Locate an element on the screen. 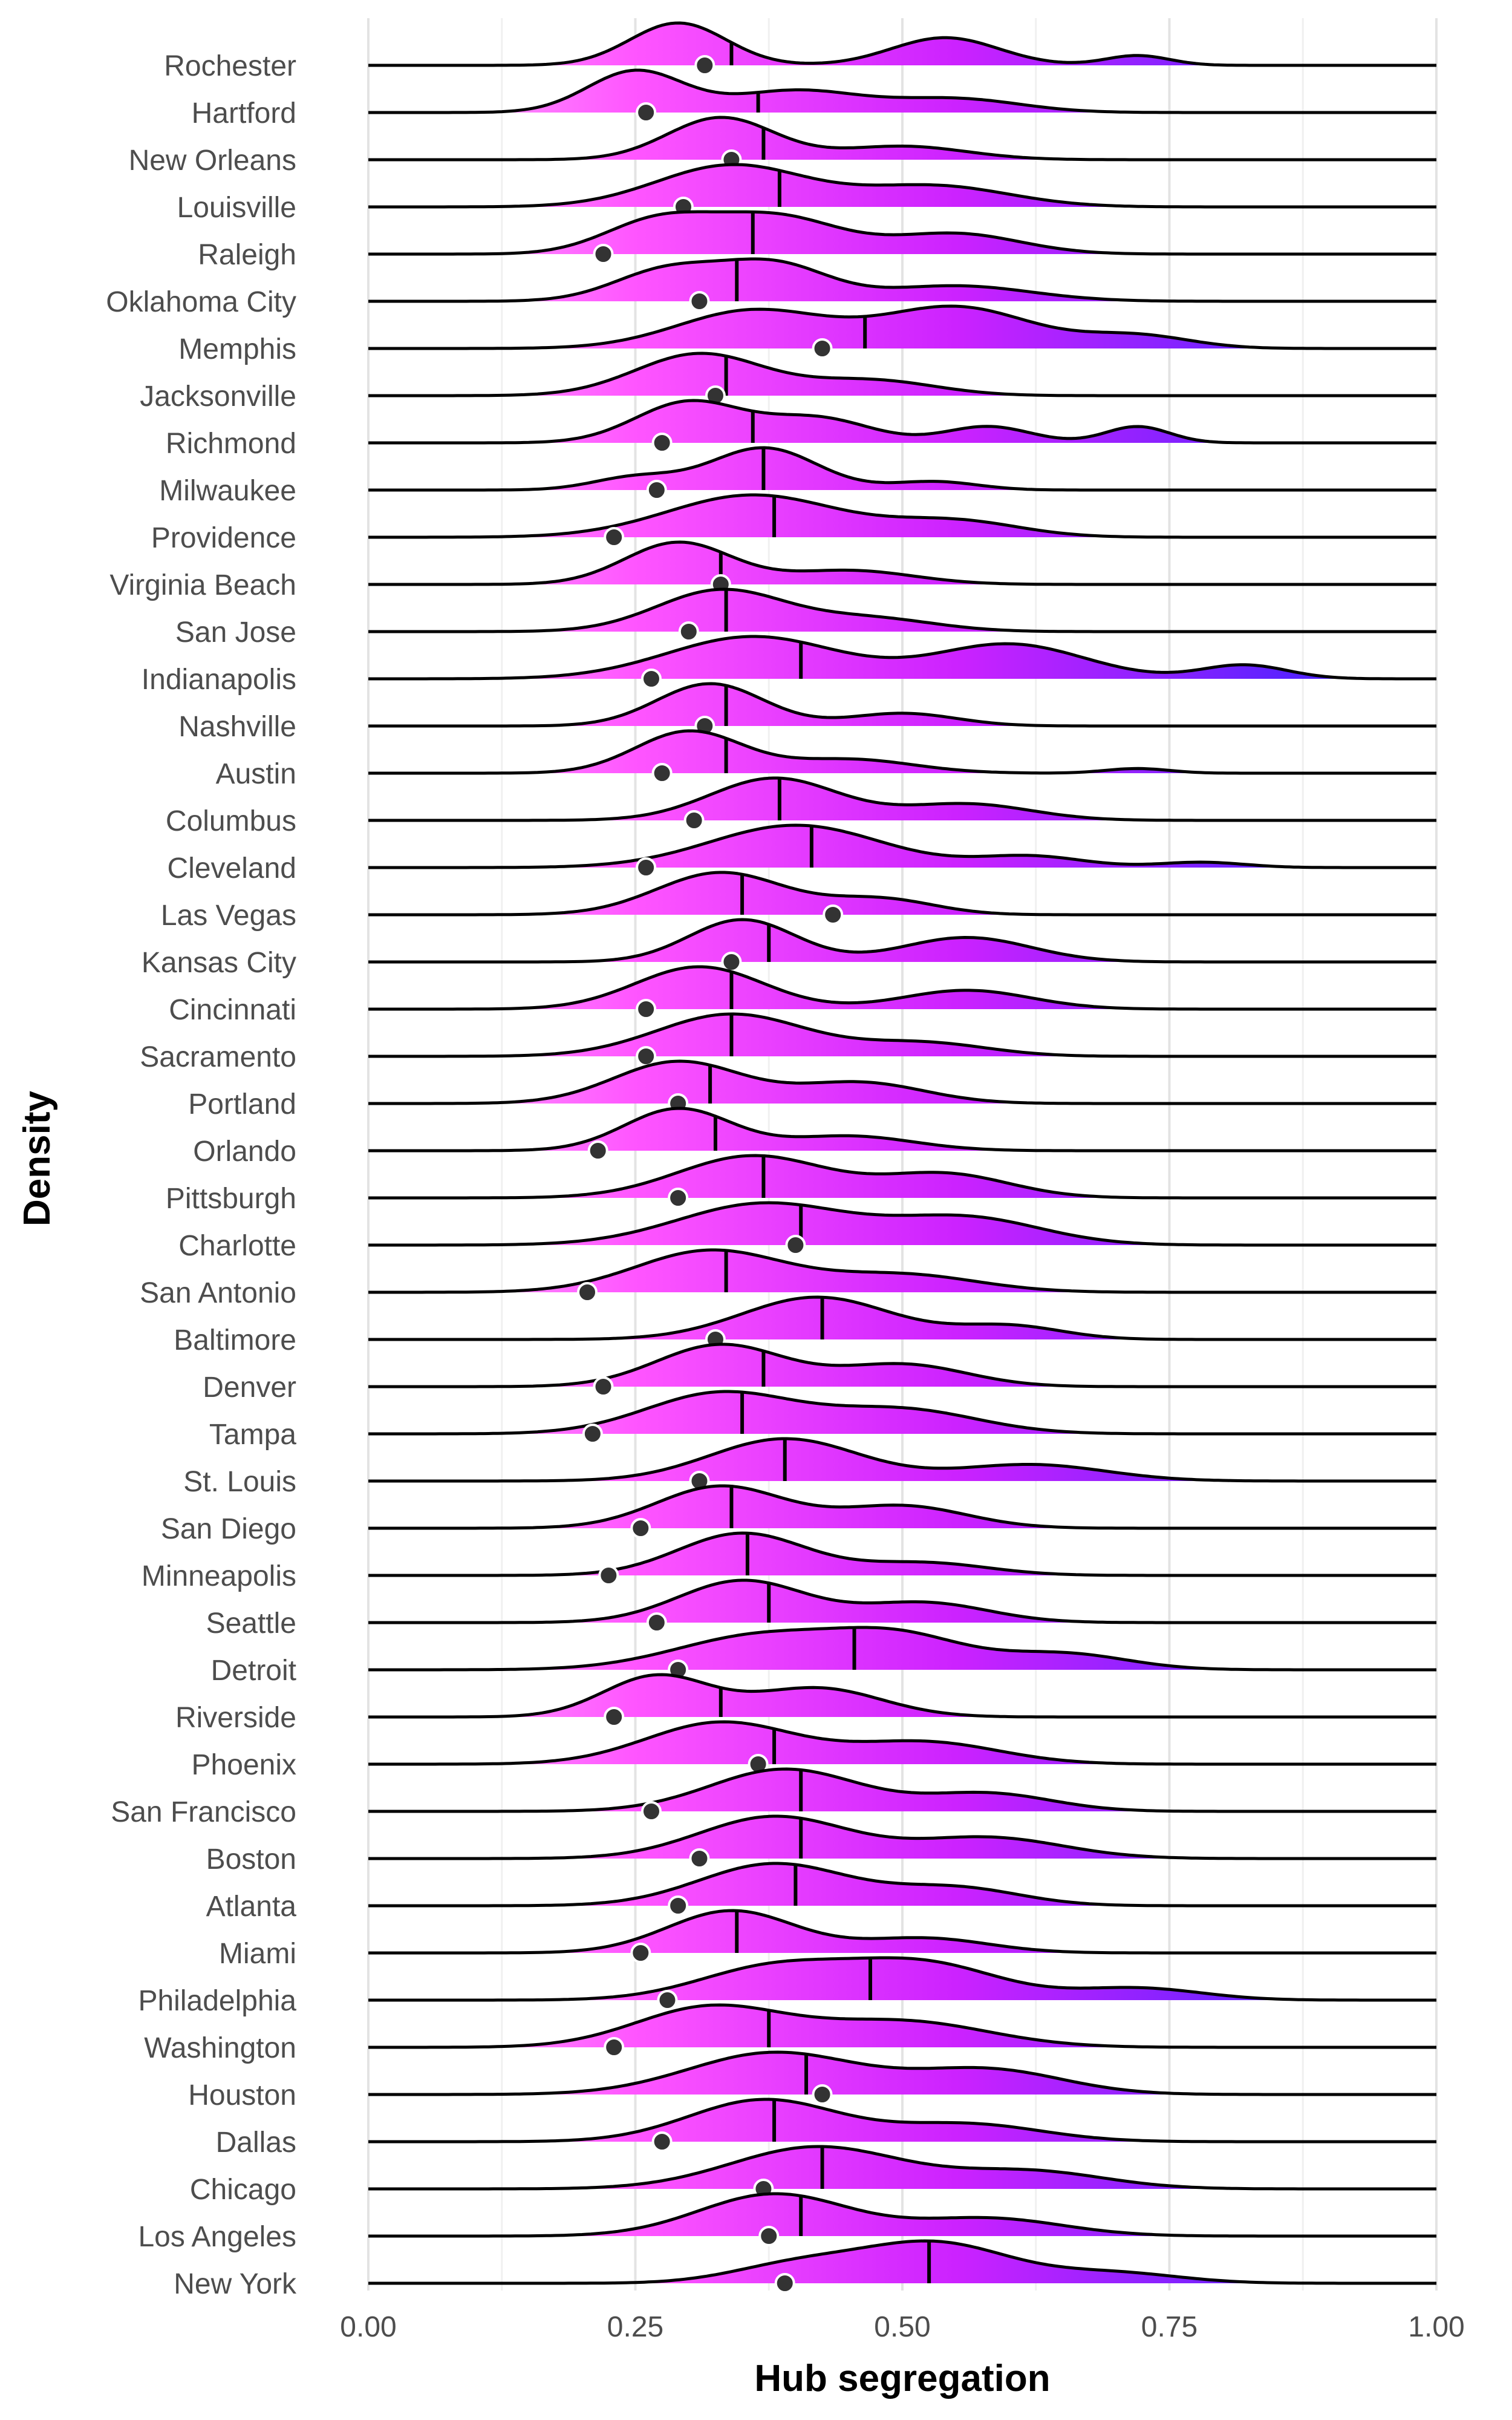 Image resolution: width=1512 pixels, height=2420 pixels. y-tick-label: Los Angeles is located at coordinates (217, 2237).